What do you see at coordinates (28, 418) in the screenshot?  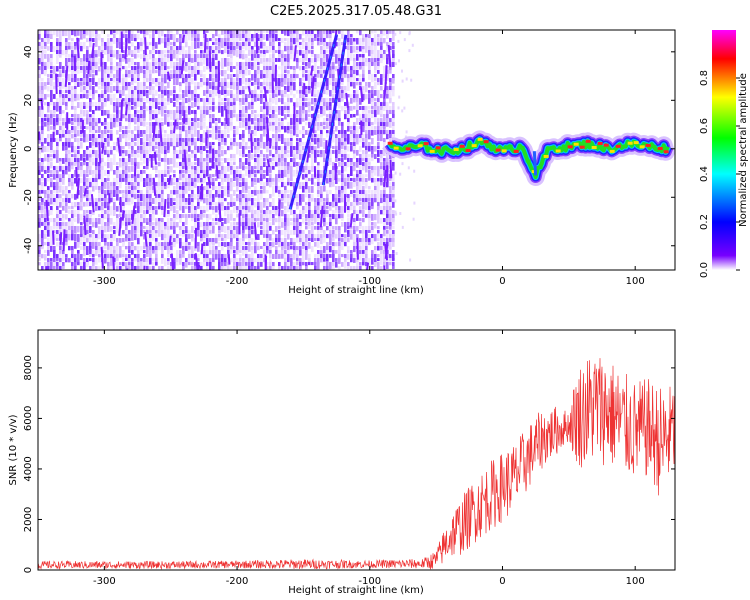 I see `y-tick-label: 6000` at bounding box center [28, 418].